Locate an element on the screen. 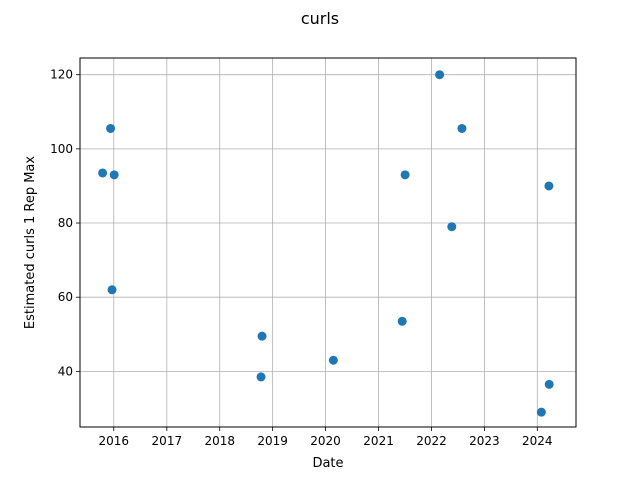  x-tick-label: 2019 is located at coordinates (272, 441).